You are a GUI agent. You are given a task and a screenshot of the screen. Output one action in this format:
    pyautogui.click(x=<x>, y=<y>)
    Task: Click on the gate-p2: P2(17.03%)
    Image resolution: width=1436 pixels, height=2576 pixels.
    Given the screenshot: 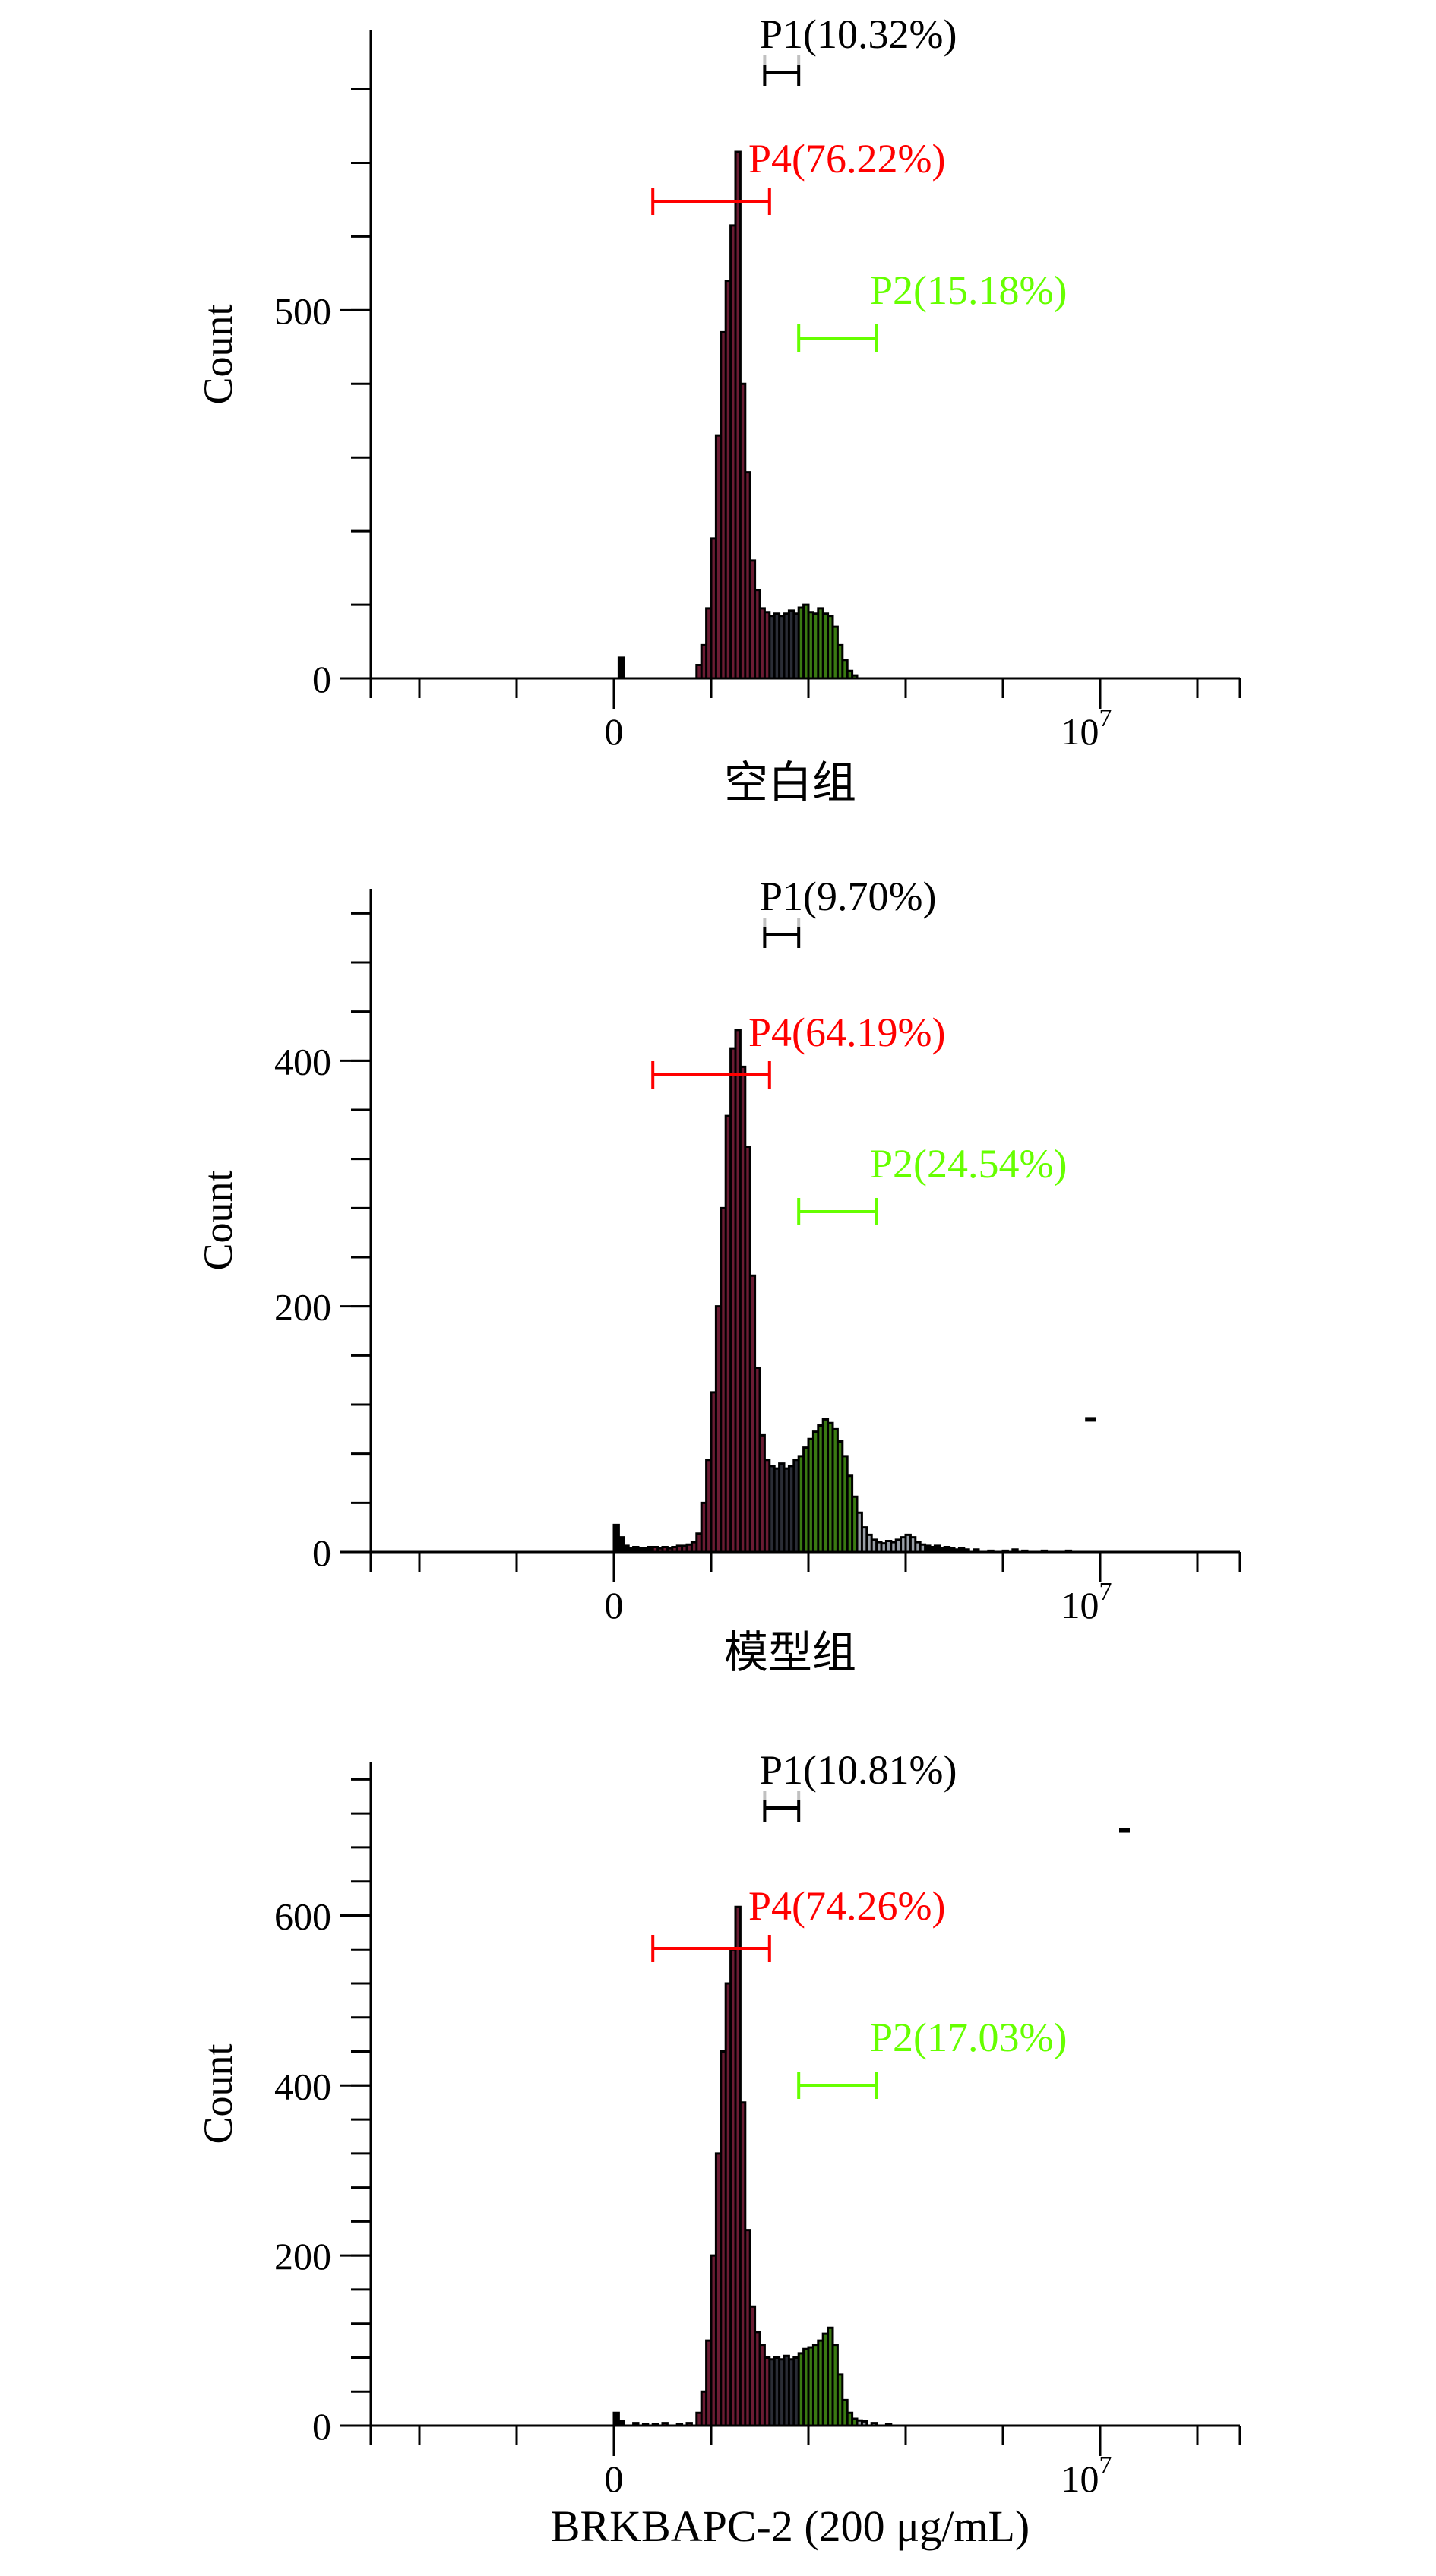 What is the action you would take?
    pyautogui.click(x=932, y=2057)
    